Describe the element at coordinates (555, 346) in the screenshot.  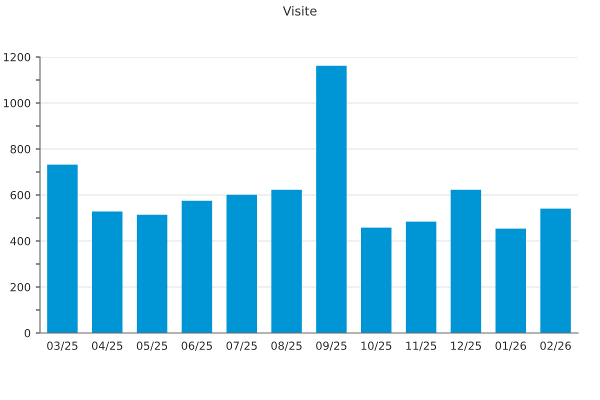
I see `x-tick-label: 02/26` at that location.